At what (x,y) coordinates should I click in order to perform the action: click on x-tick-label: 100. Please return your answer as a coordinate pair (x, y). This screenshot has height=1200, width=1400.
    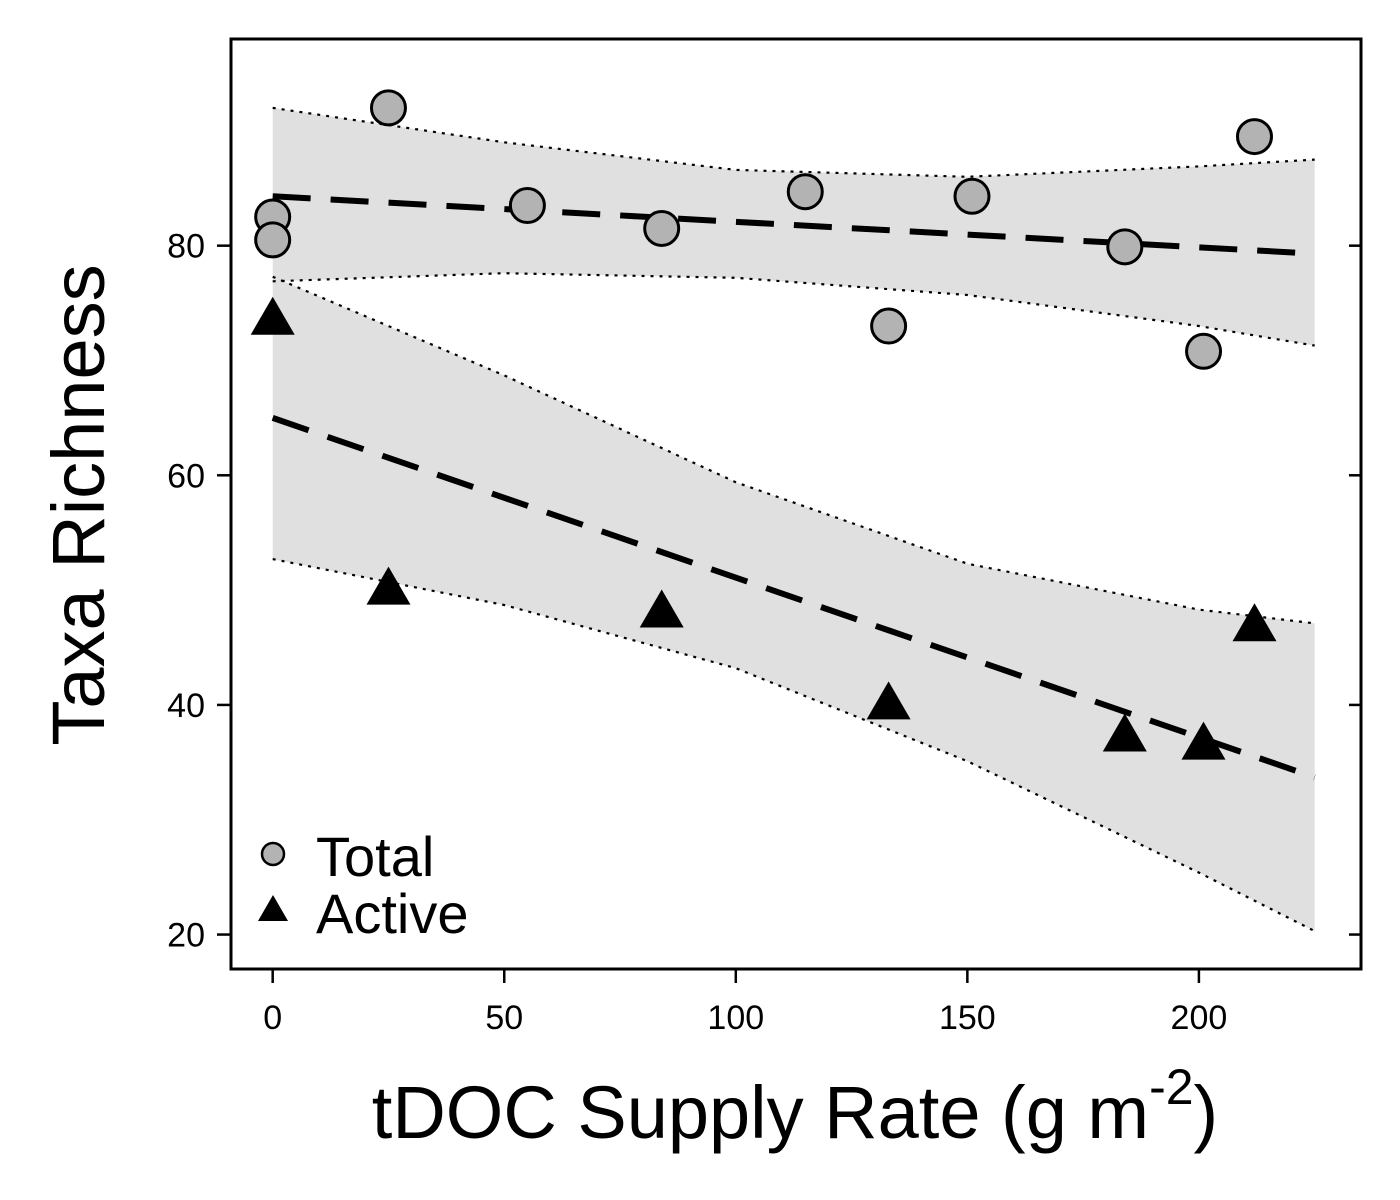
    Looking at the image, I should click on (735, 1018).